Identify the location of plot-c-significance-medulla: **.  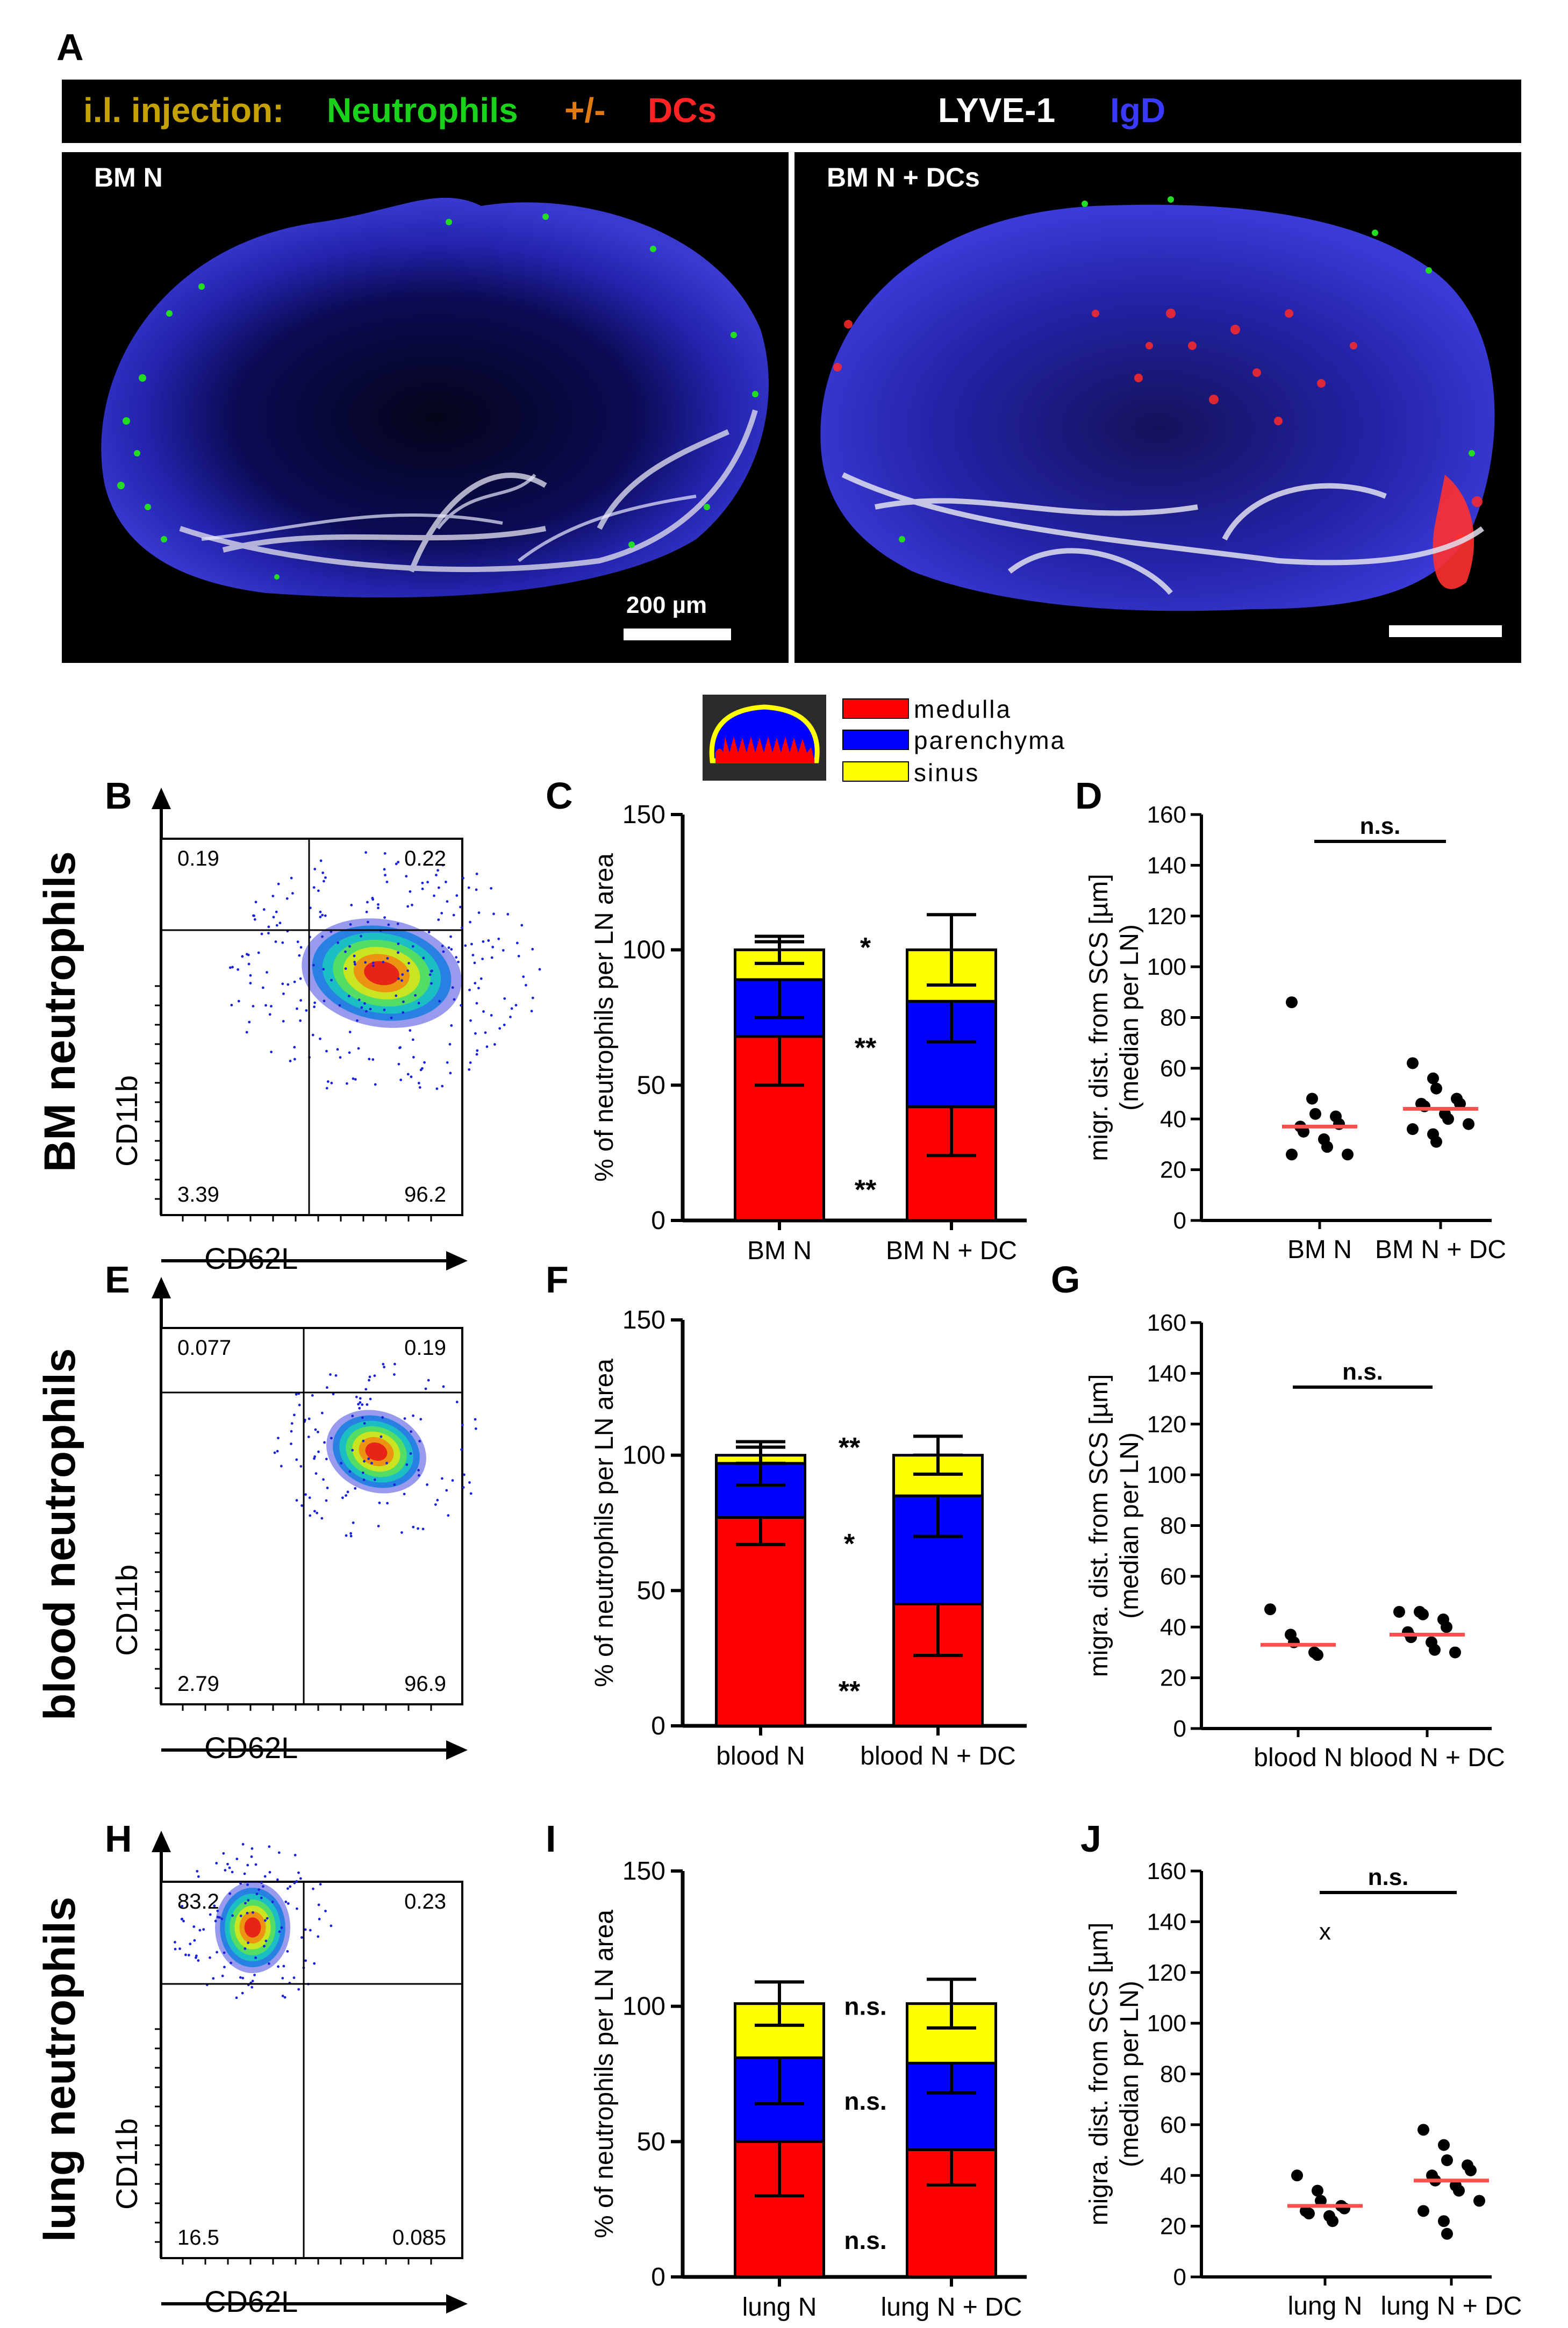
(866, 1190).